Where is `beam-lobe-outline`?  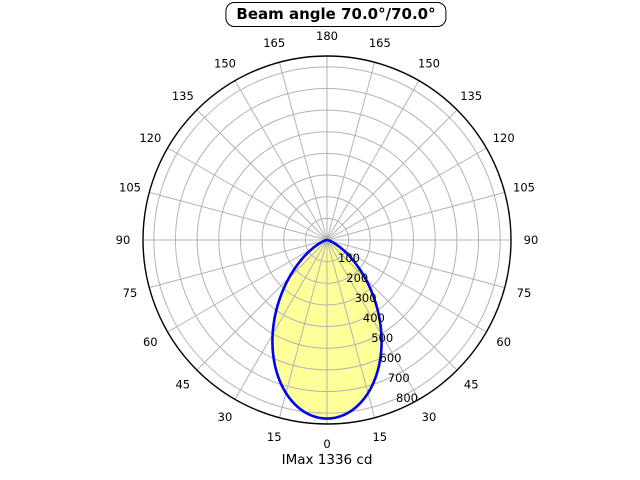
beam-lobe-outline is located at coordinates (327, 329).